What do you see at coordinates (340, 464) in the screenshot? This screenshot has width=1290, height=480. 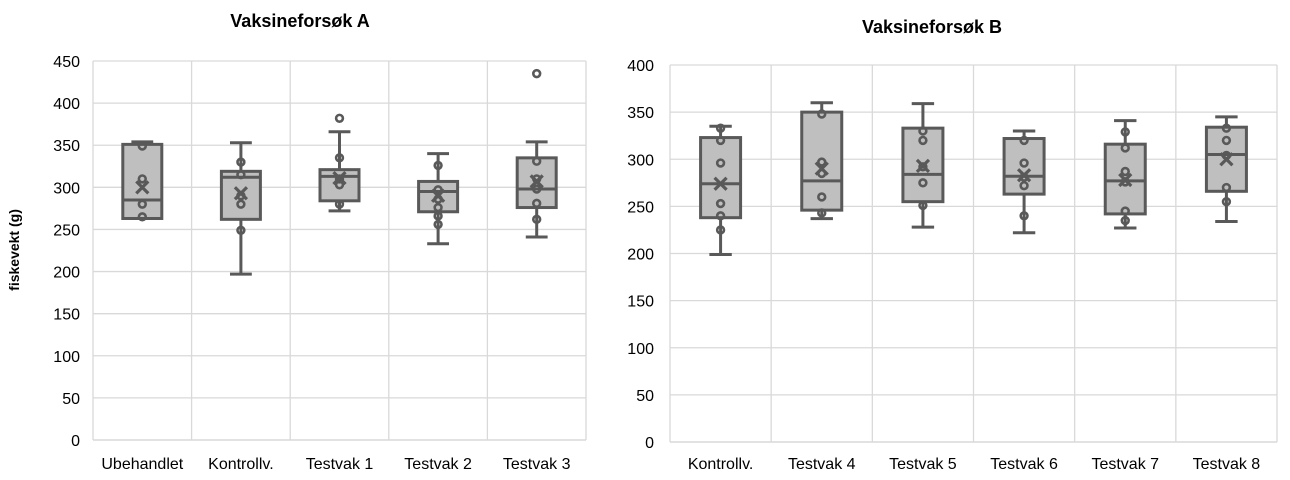 I see `chart-a-x-tick-label: Testvak 1` at bounding box center [340, 464].